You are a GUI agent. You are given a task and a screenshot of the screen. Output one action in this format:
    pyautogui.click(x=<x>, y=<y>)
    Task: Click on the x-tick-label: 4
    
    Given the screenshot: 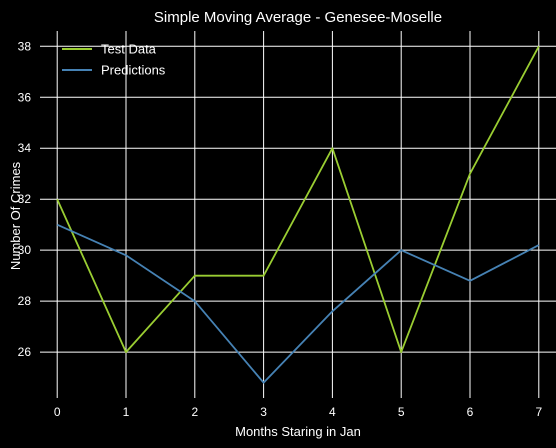 What is the action you would take?
    pyautogui.click(x=332, y=412)
    